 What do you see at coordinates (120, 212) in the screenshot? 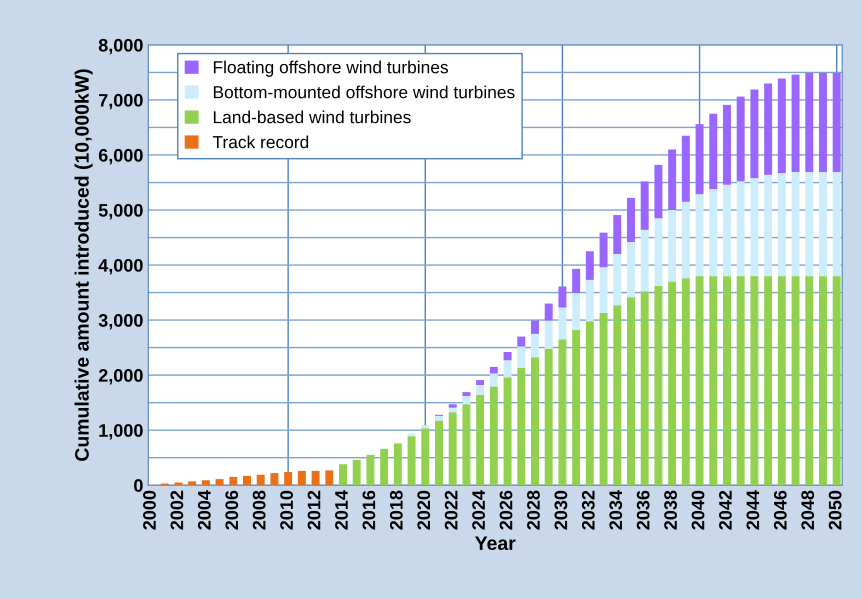
I see `y-tick-label: 5,000` at bounding box center [120, 212].